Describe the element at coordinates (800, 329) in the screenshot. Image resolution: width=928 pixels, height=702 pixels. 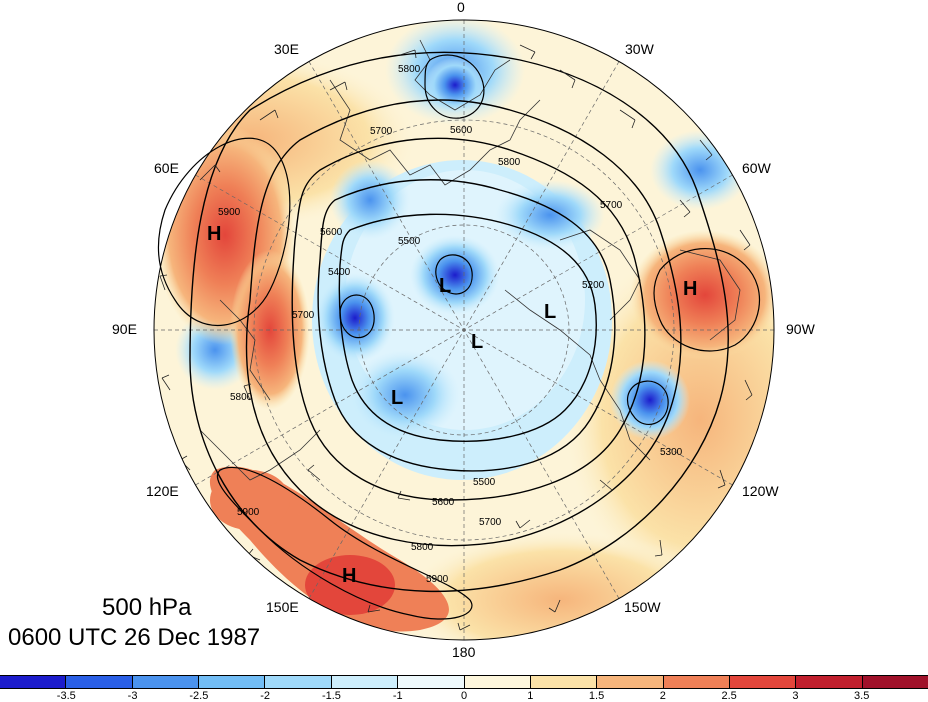
I see `longitude-label-90w: 90W` at that location.